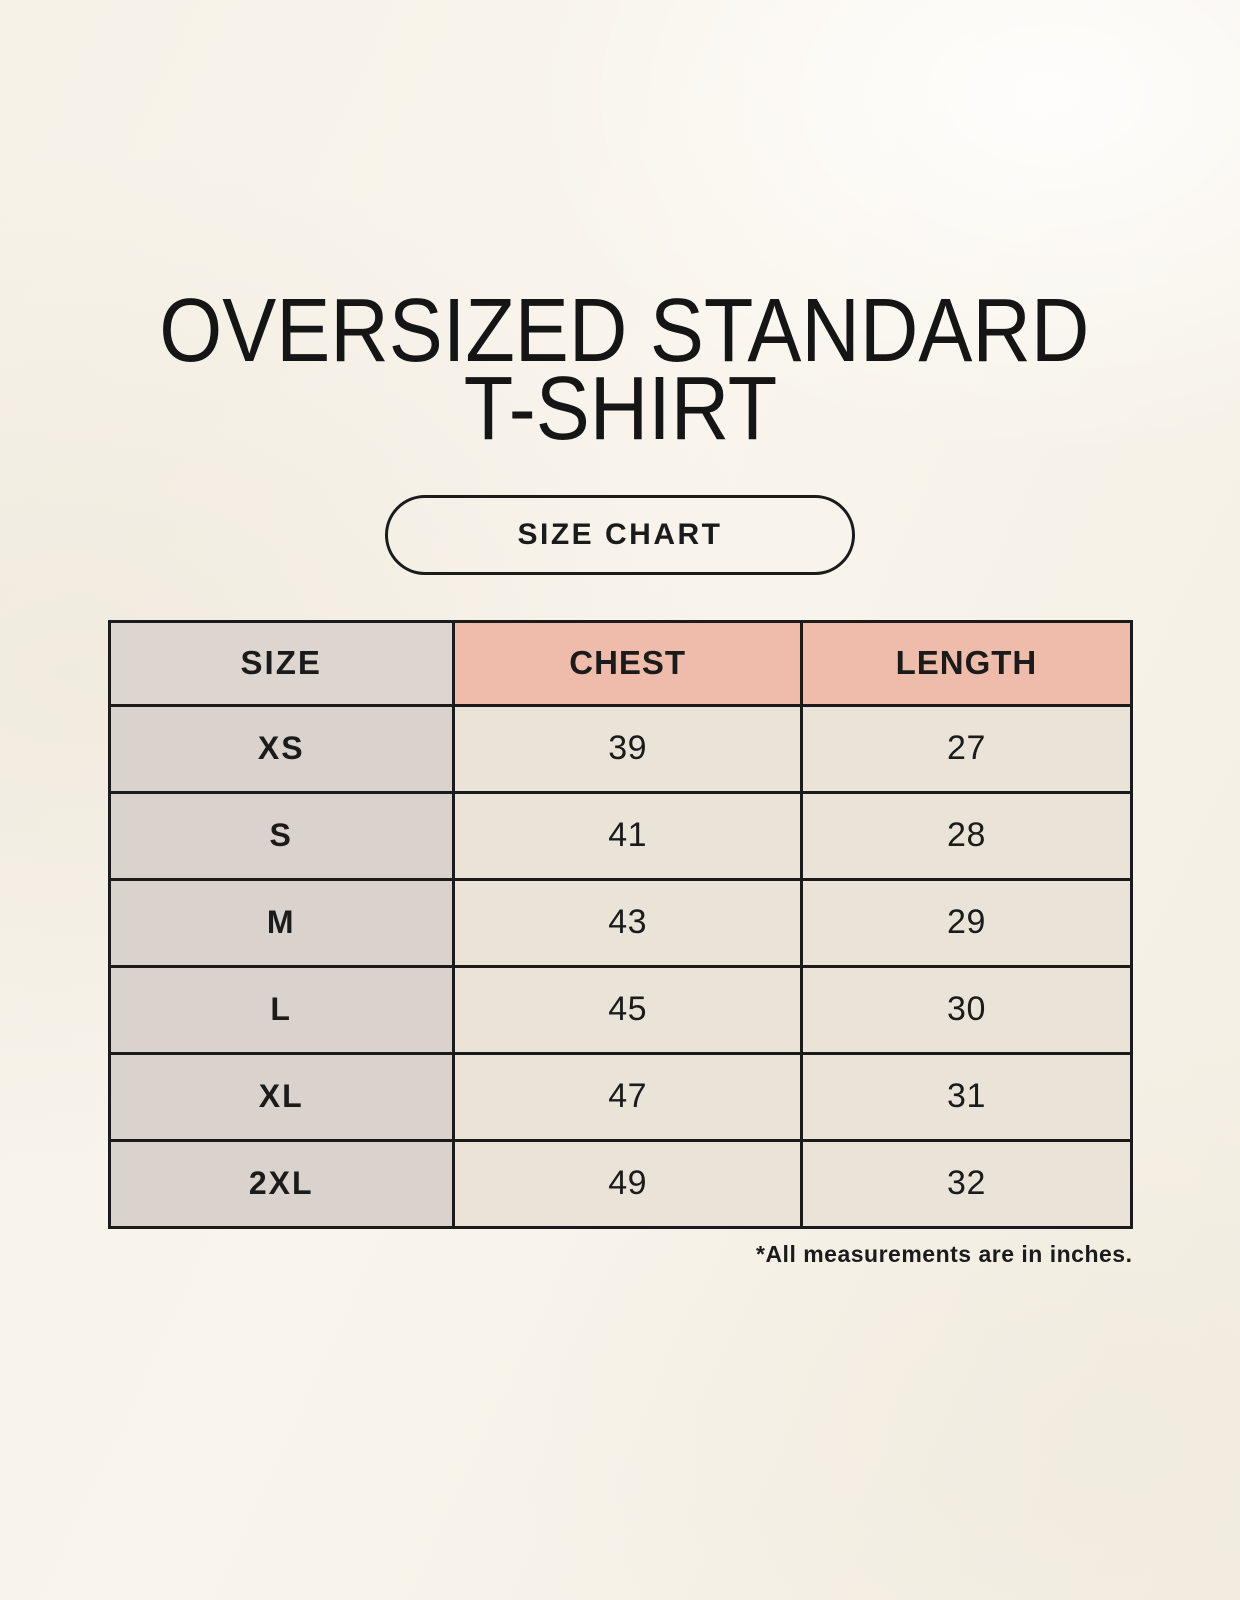  Describe the element at coordinates (966, 663) in the screenshot. I see `column-header-length: LENGTH` at that location.